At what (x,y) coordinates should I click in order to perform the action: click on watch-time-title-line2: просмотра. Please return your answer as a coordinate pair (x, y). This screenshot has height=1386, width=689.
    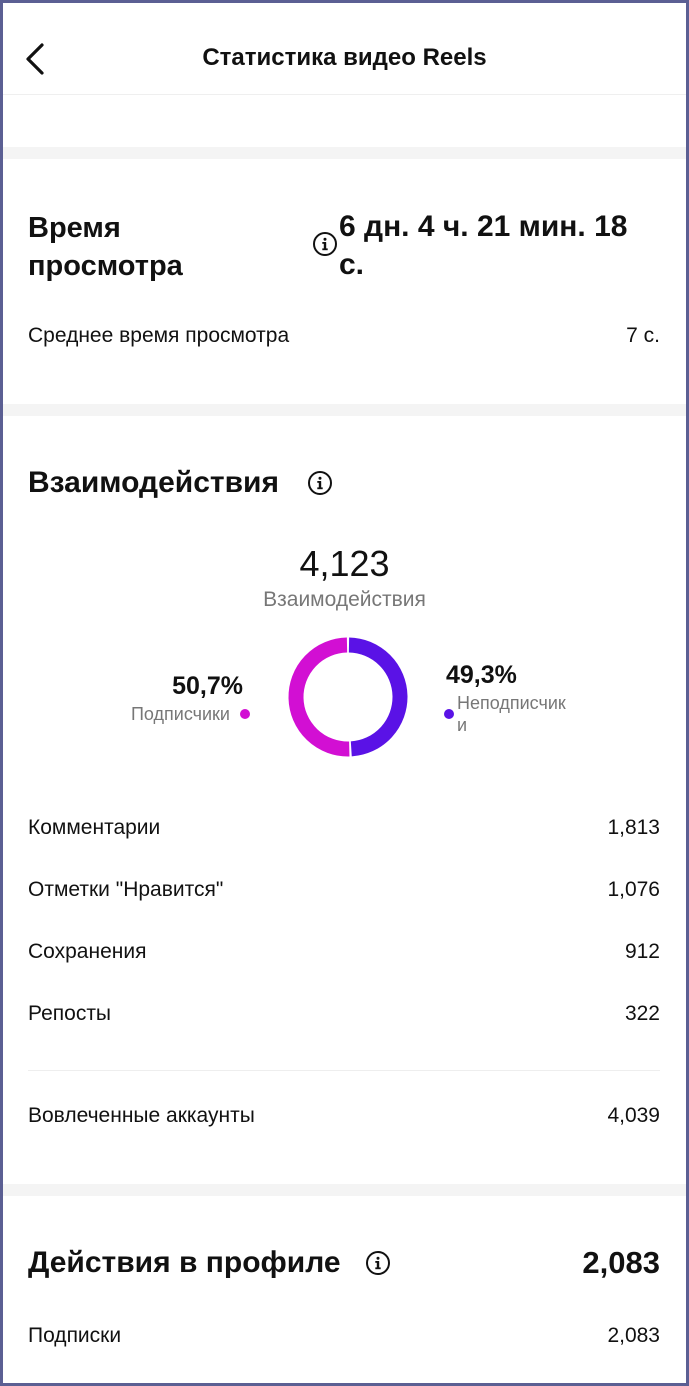
    Looking at the image, I should click on (105, 266).